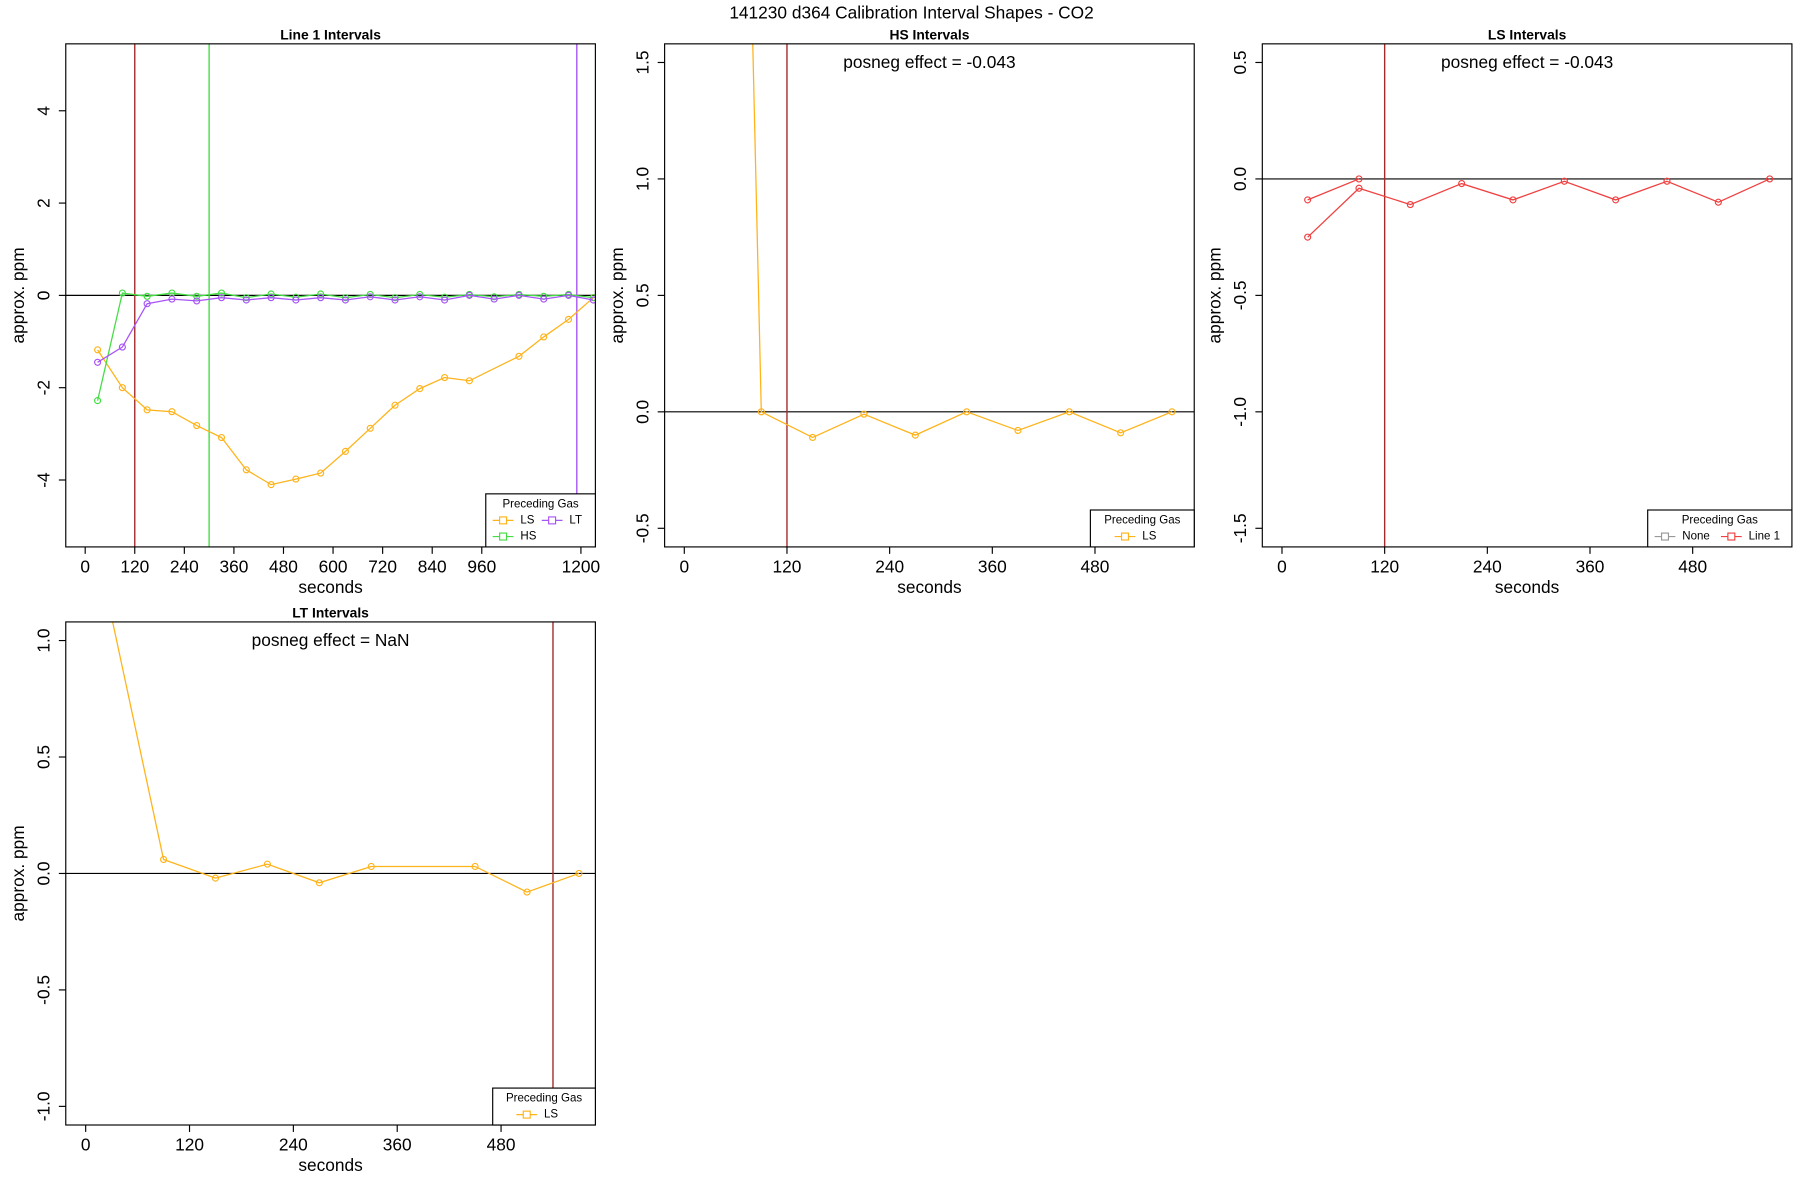  What do you see at coordinates (1240, 412) in the screenshot?
I see `y-tick-label: -1.0` at bounding box center [1240, 412].